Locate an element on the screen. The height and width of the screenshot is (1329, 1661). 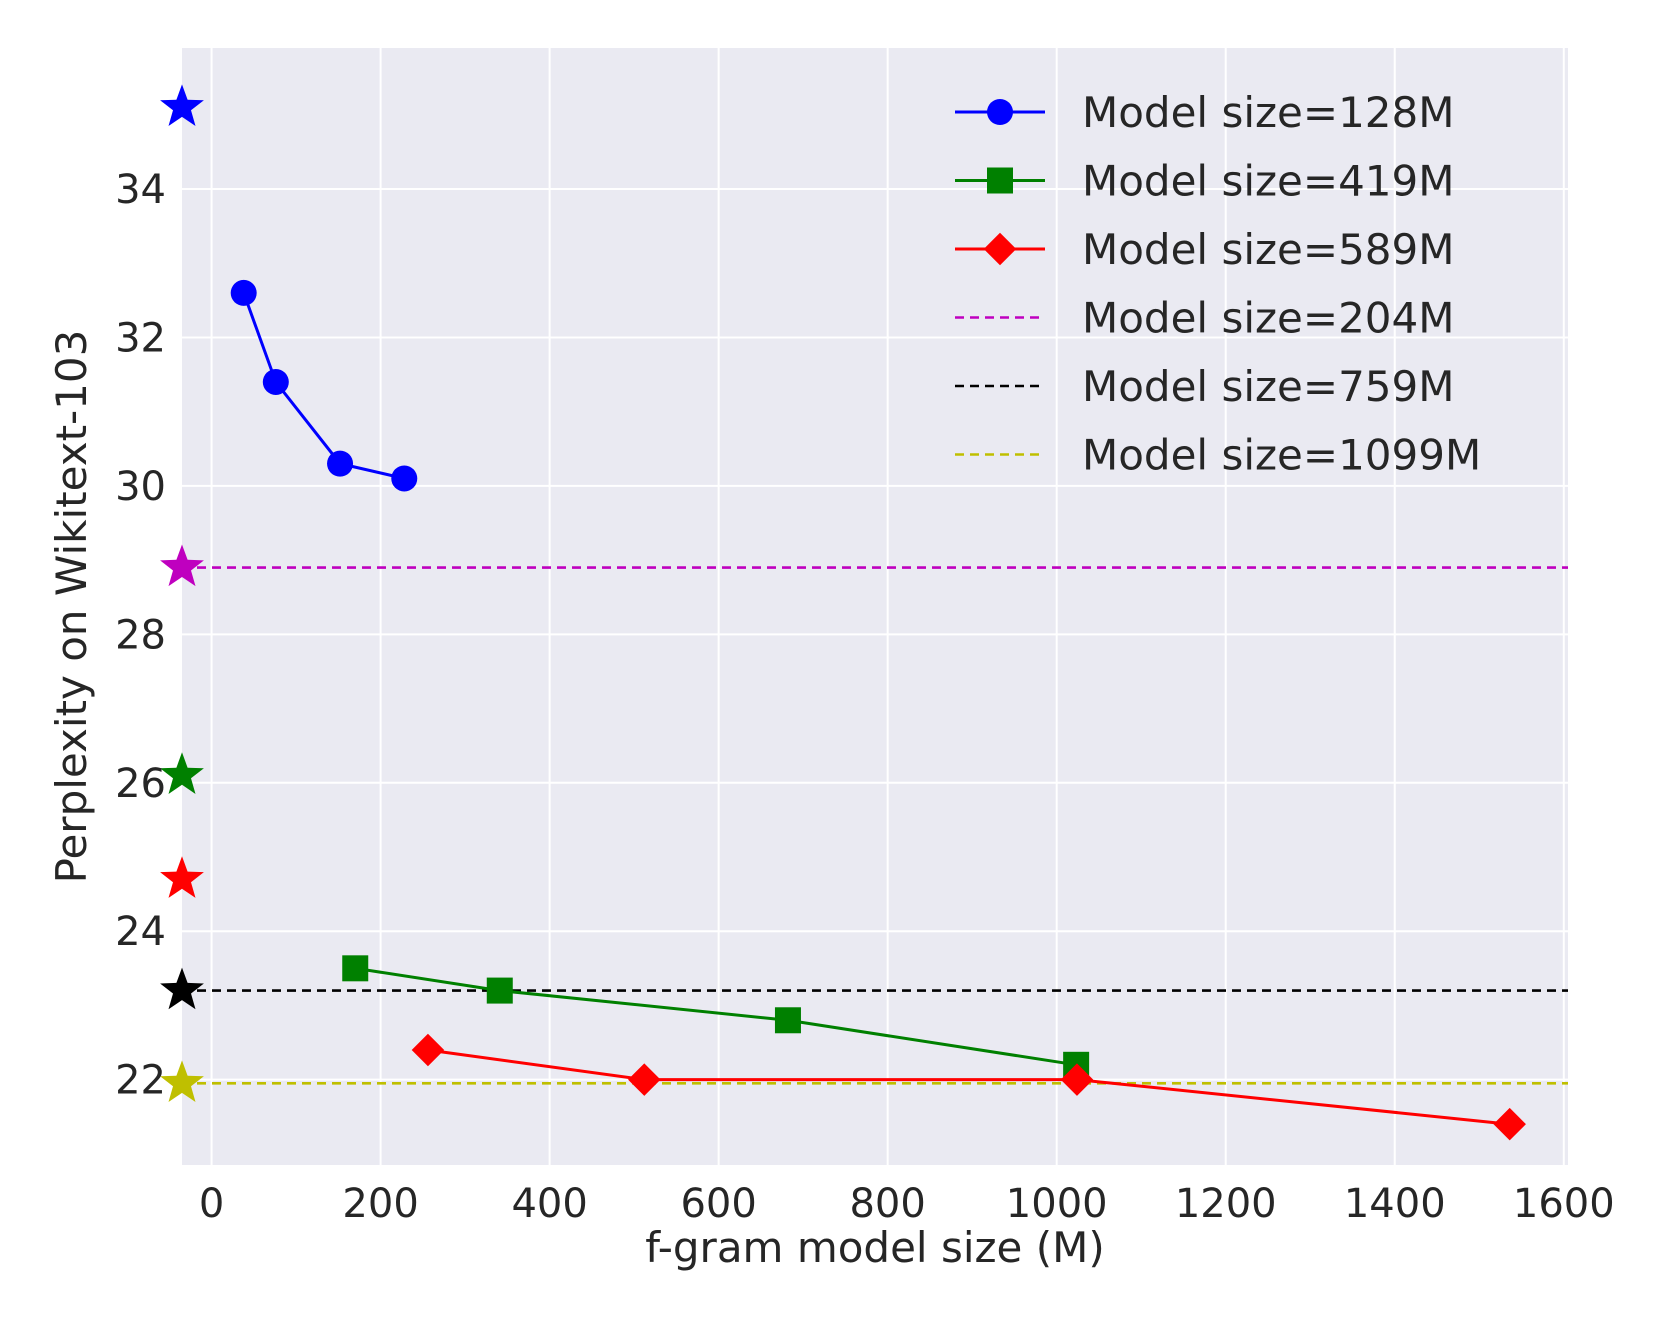
legend-item: Model size=1099M is located at coordinates (1218, 455).